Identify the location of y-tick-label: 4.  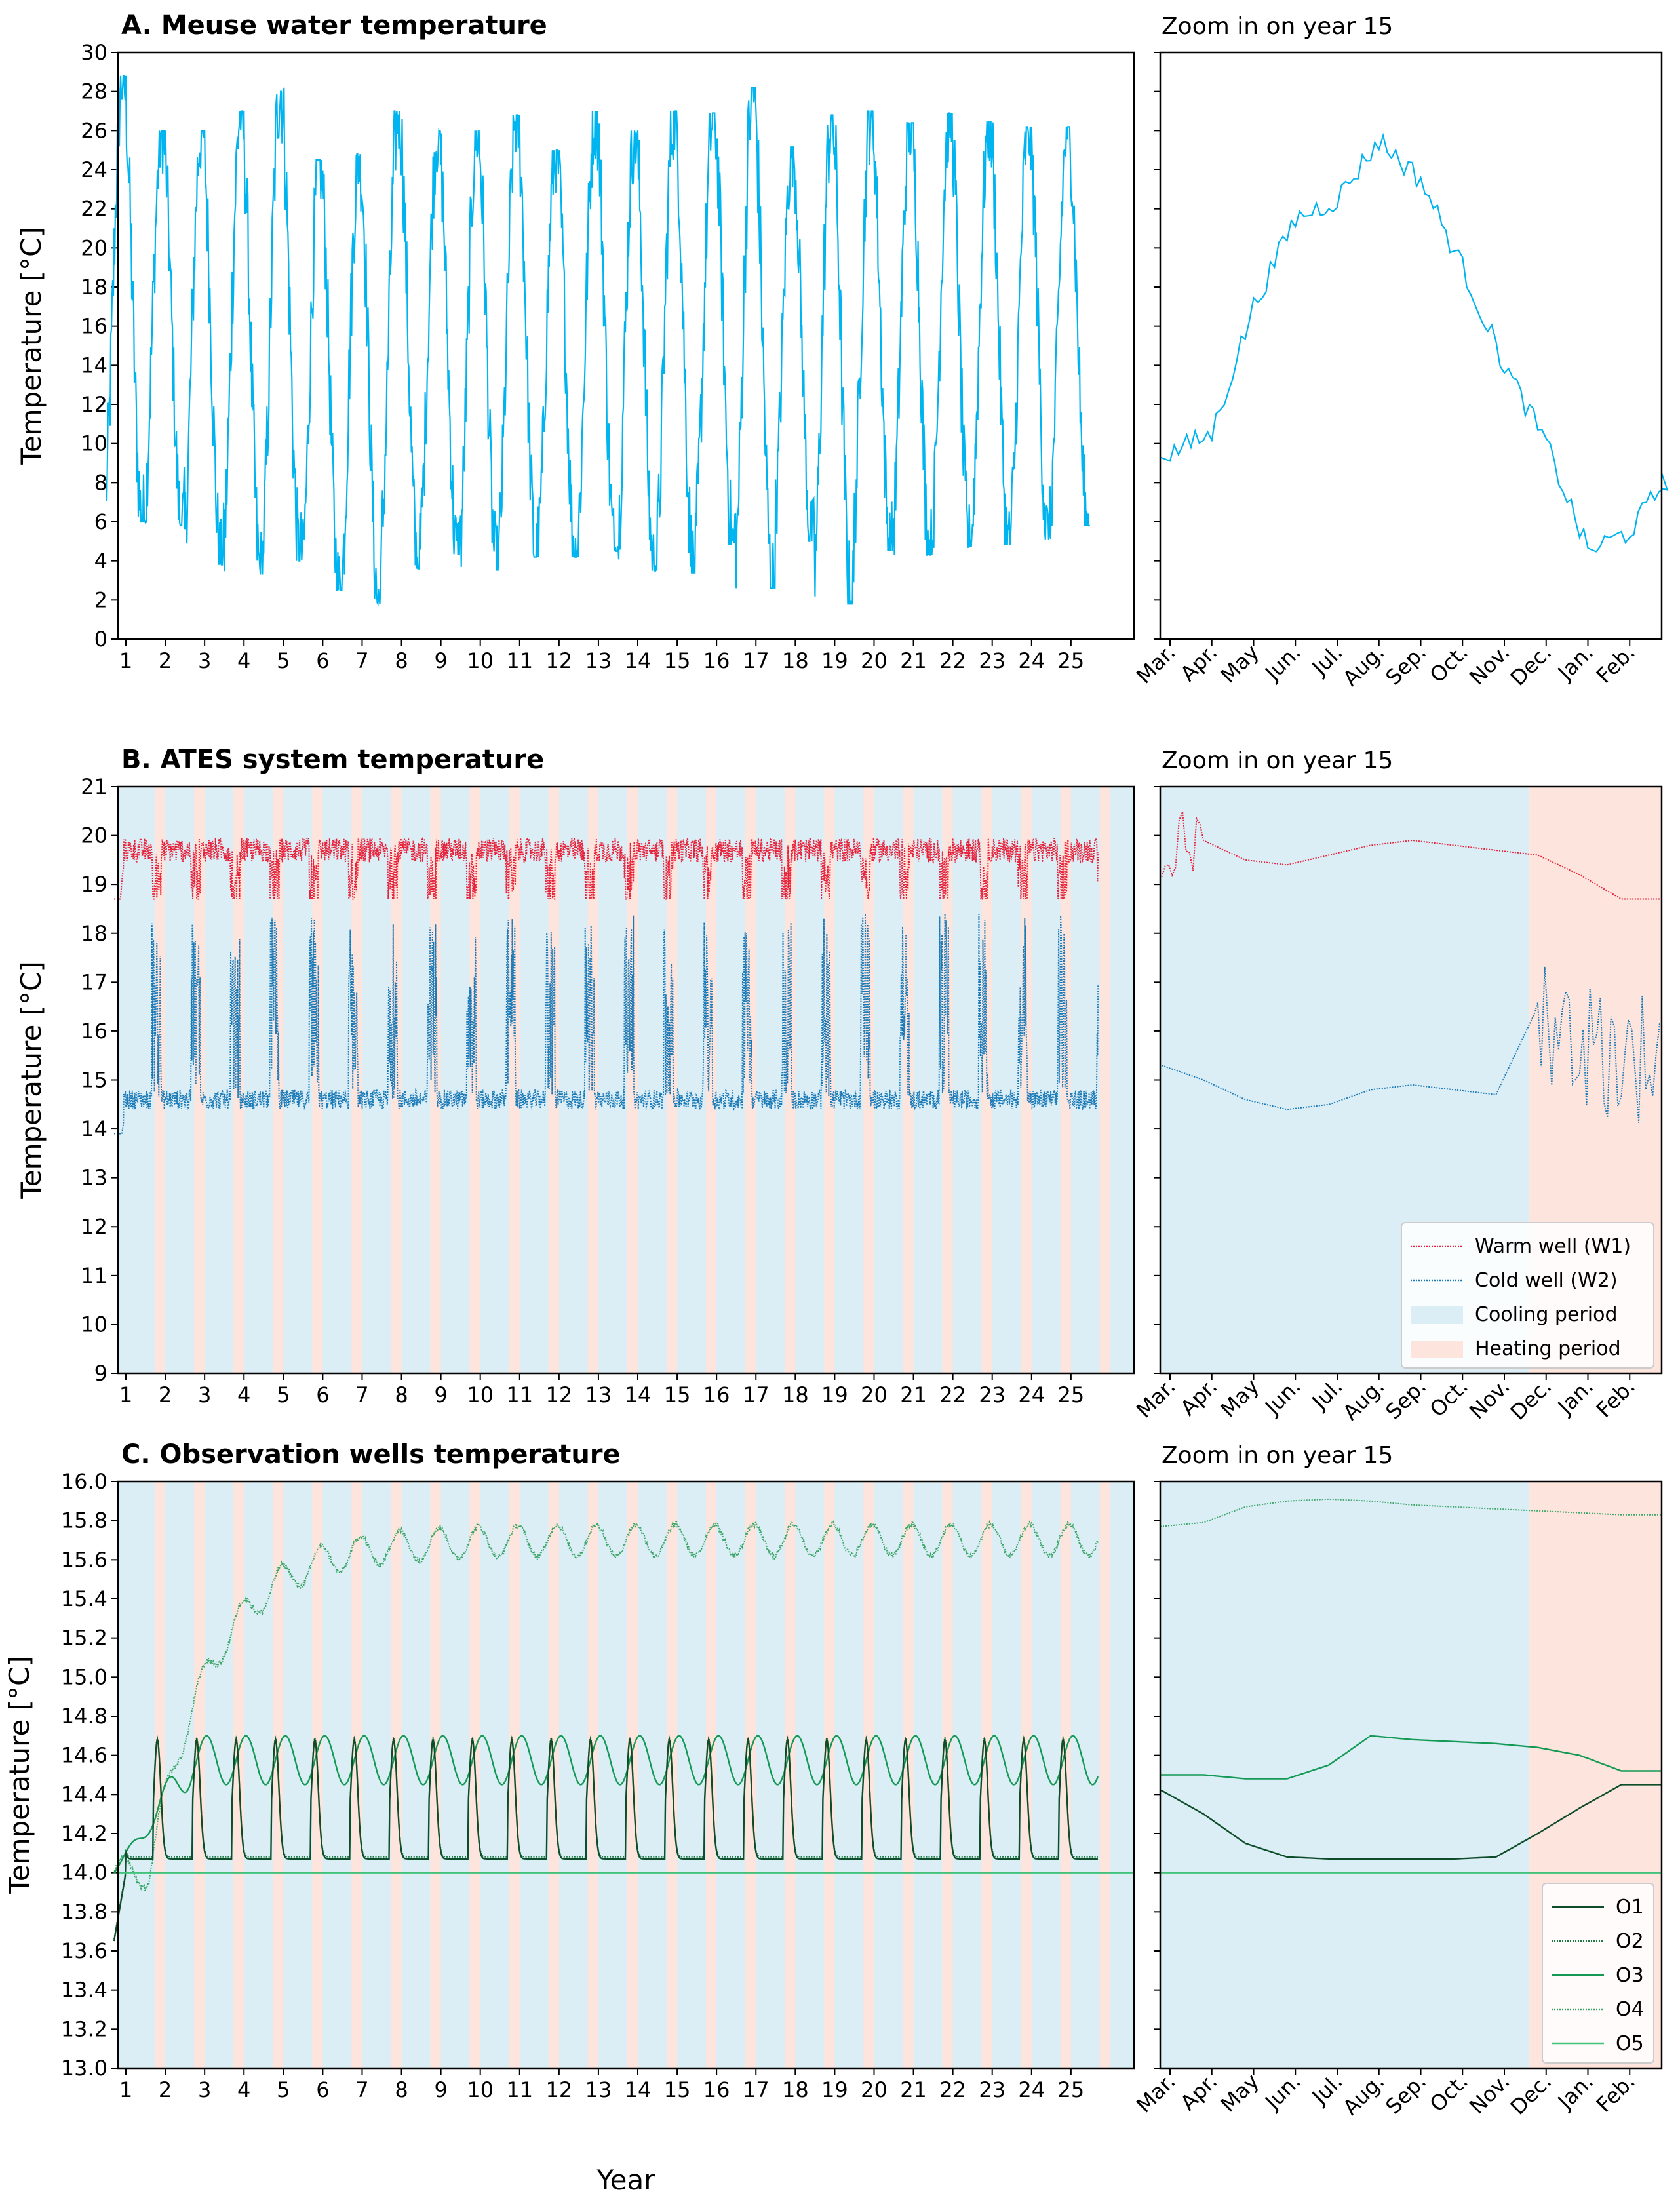
(100, 561).